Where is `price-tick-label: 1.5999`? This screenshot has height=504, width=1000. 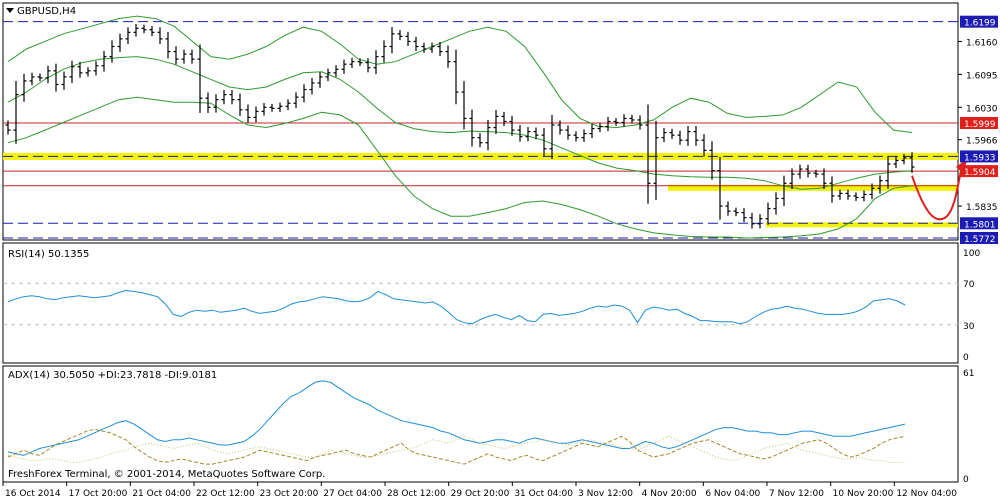
price-tick-label: 1.5999 is located at coordinates (980, 125).